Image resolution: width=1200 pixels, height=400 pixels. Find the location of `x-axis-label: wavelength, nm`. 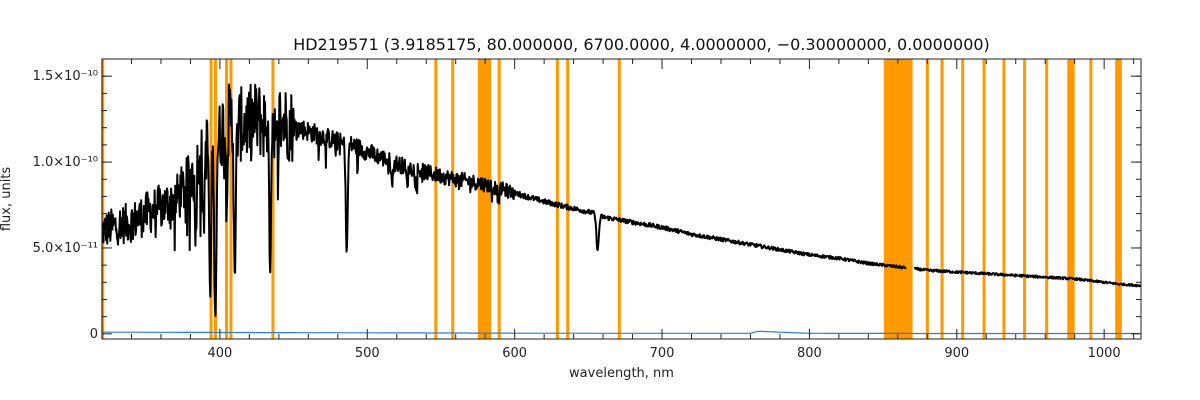

x-axis-label: wavelength, nm is located at coordinates (621, 373).